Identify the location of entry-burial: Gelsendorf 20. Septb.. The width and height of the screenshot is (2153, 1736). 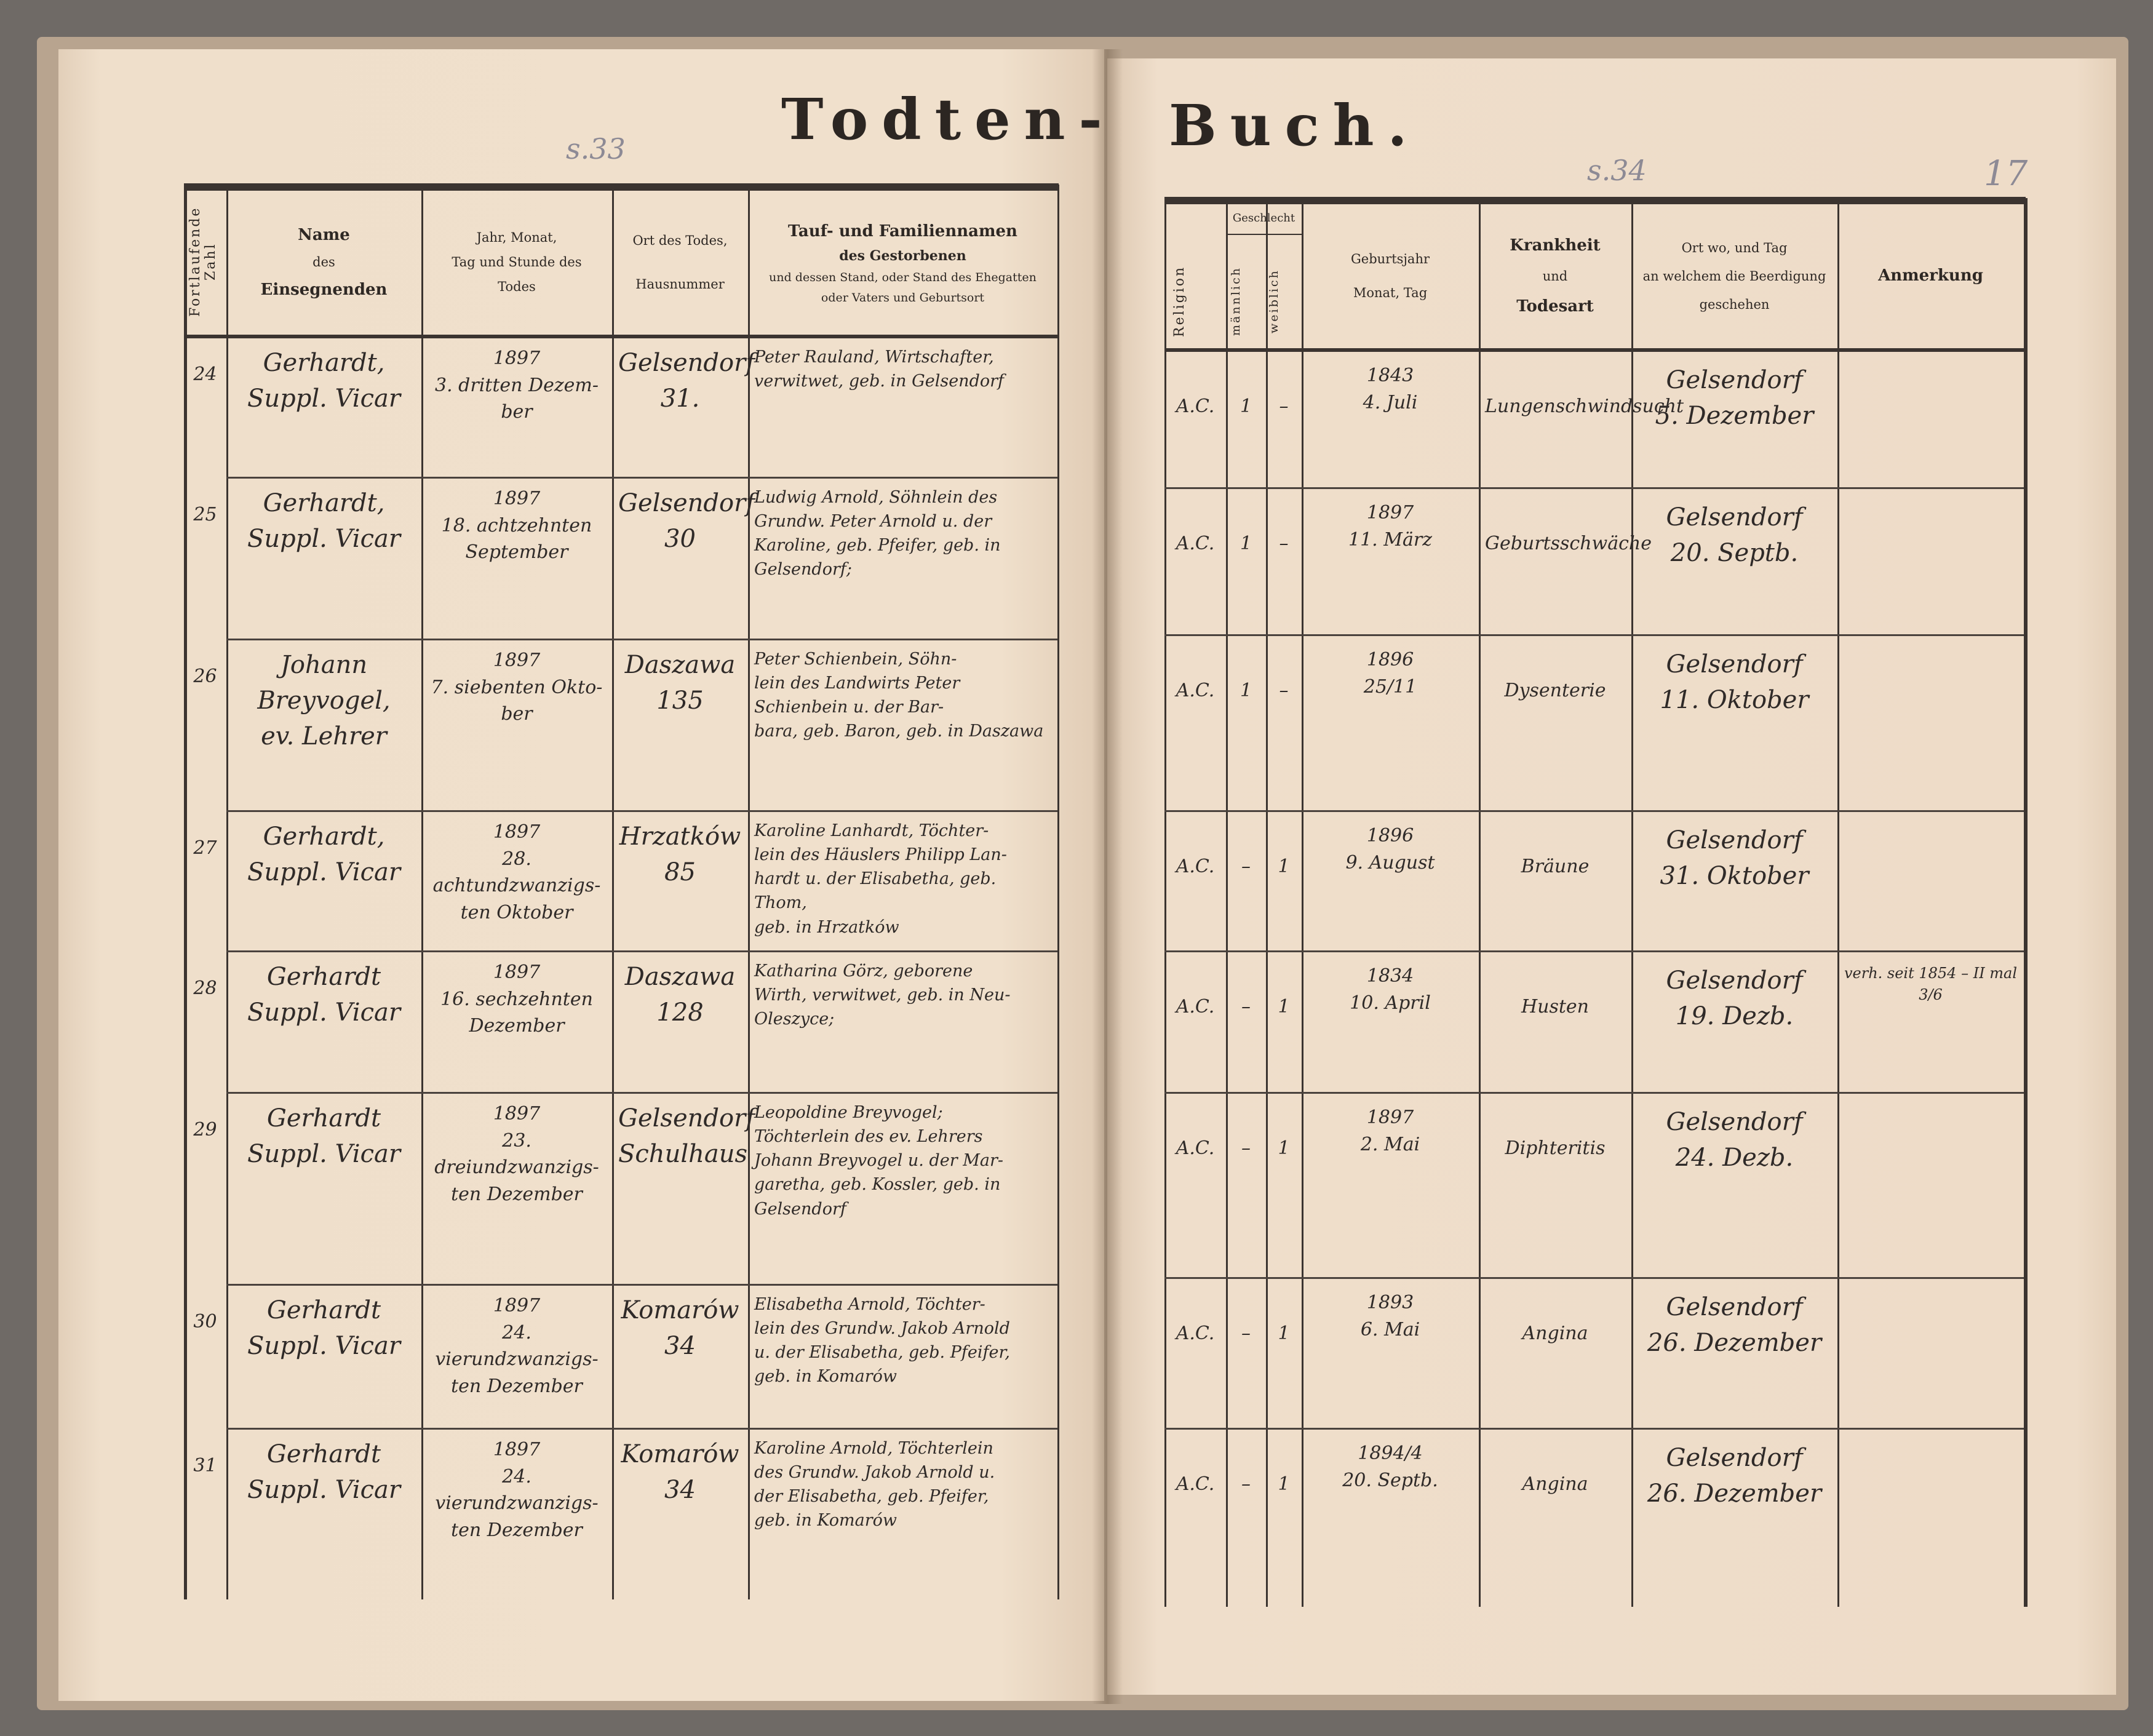
(1734, 535).